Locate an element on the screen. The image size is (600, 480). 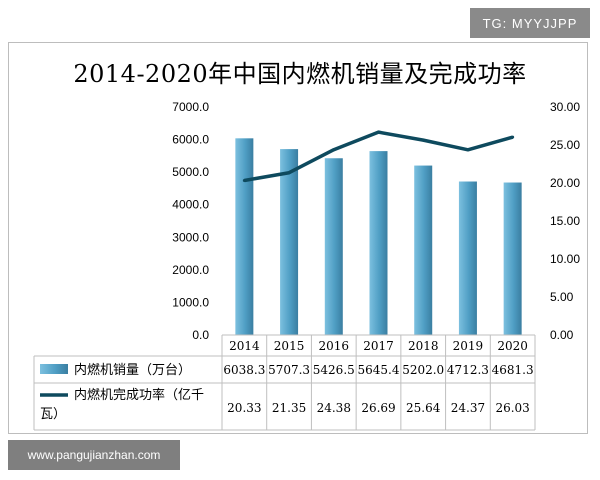
bar-2015 is located at coordinates (289, 242).